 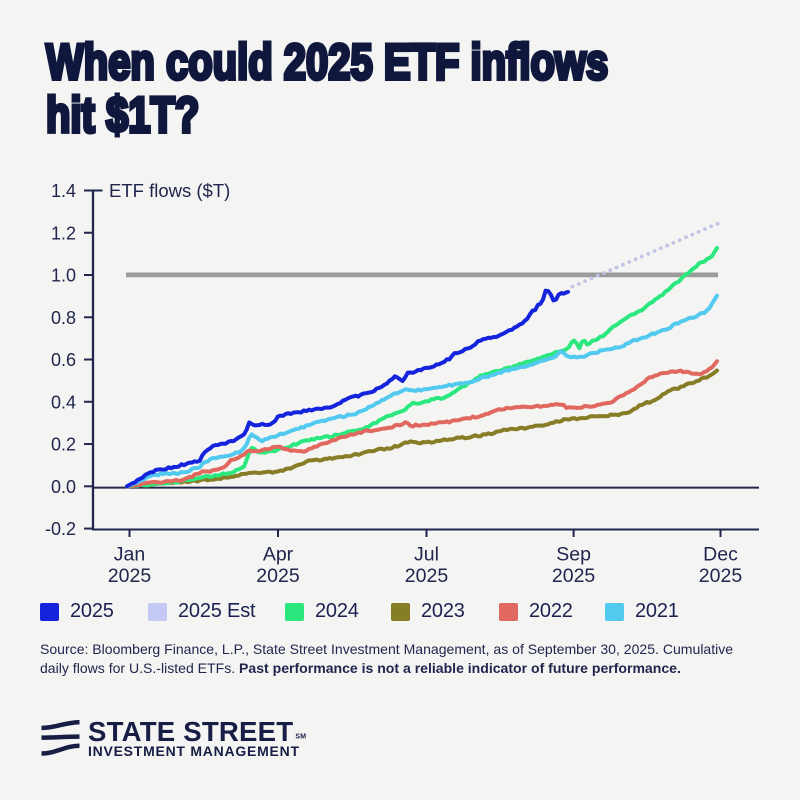 What do you see at coordinates (63, 402) in the screenshot?
I see `svg-text: 0.4` at bounding box center [63, 402].